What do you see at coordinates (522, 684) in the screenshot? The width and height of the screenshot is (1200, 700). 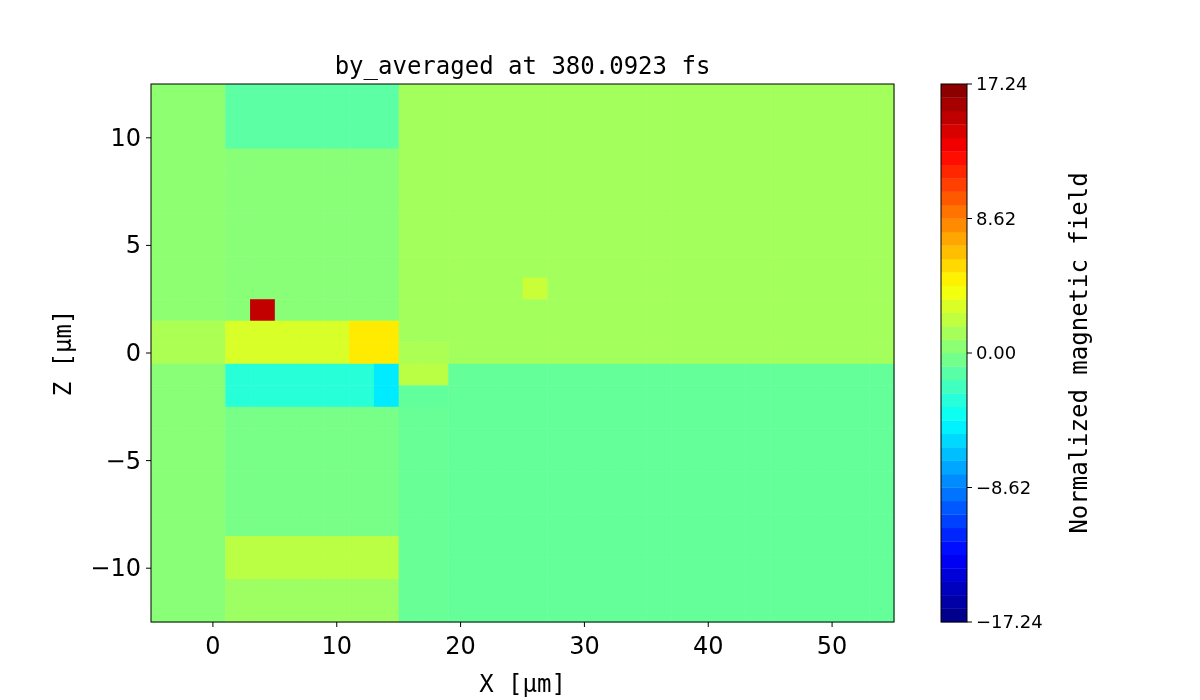 I see `x-axis-title: X [μm]` at bounding box center [522, 684].